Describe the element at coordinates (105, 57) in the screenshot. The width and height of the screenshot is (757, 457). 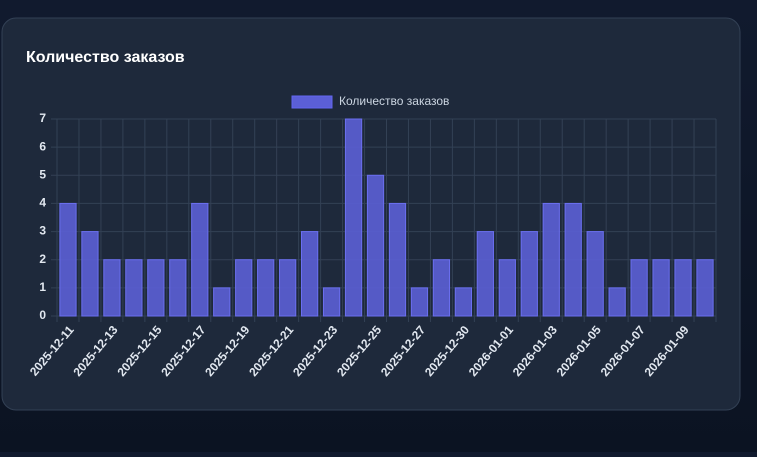
I see `chart-title: Количество заказов` at that location.